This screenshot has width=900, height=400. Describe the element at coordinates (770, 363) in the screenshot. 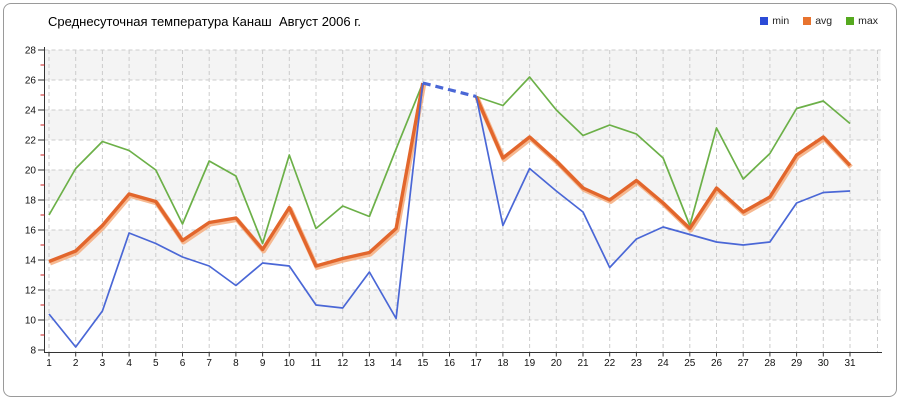

I see `x-tick-label: 28` at that location.